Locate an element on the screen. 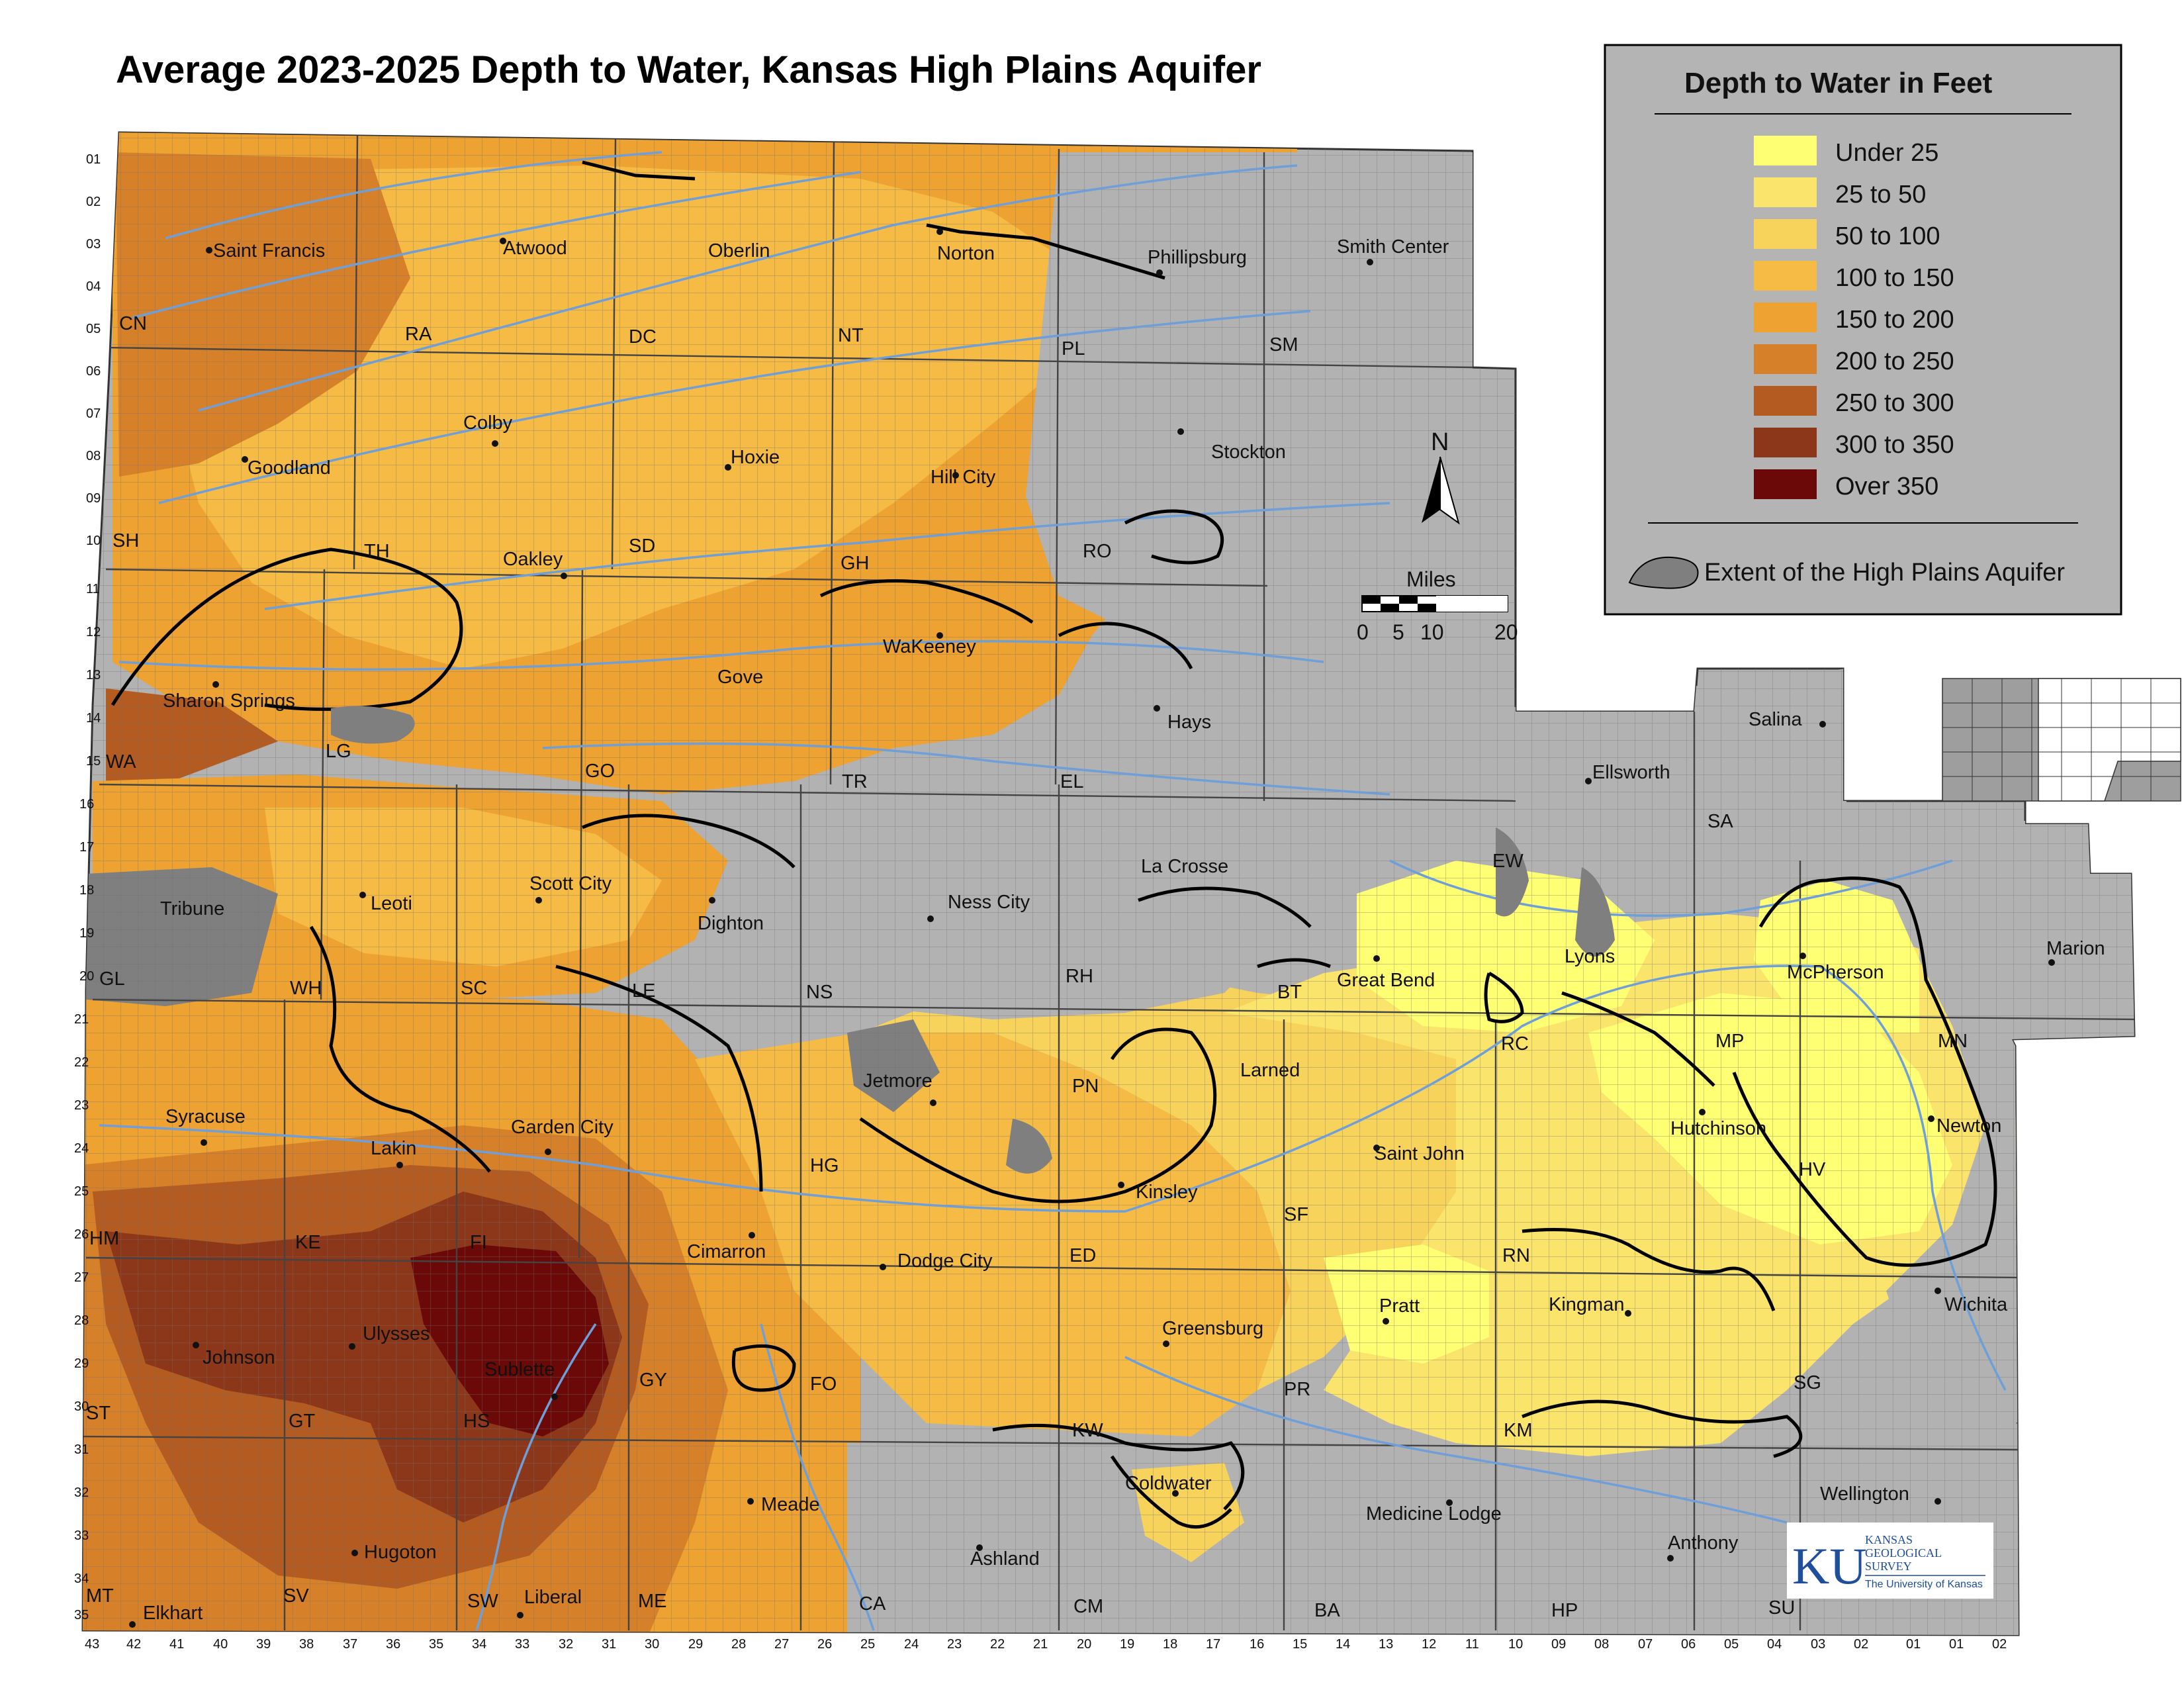 The height and width of the screenshot is (1688, 2184). city-label: Salina is located at coordinates (1775, 719).